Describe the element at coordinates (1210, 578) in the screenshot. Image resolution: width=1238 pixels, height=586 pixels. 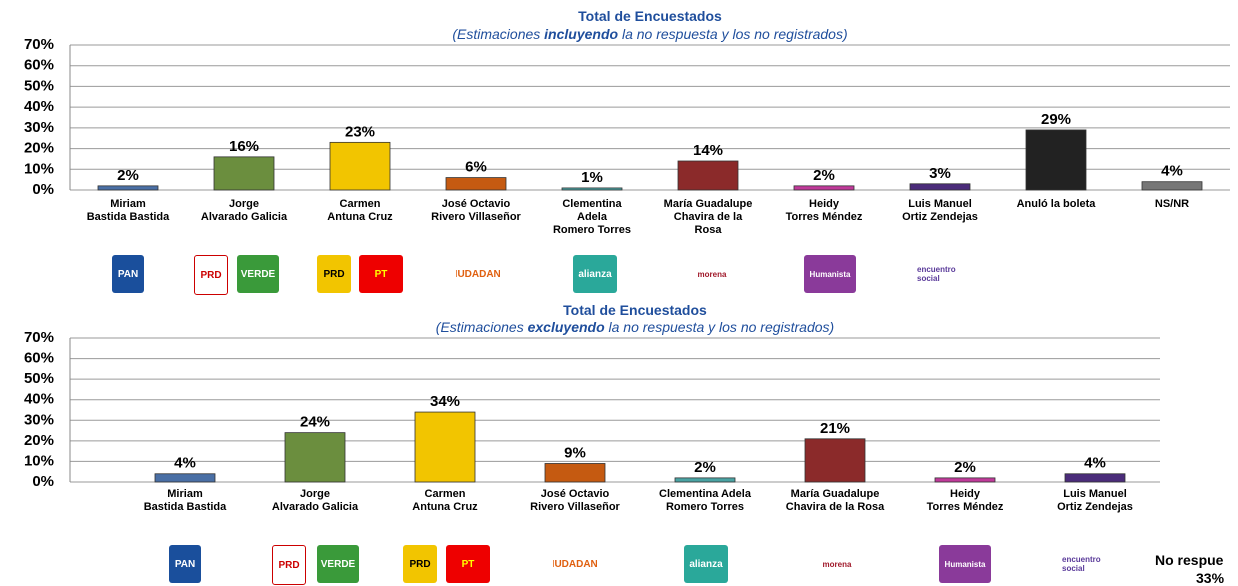
I see `annotation: 33%` at that location.